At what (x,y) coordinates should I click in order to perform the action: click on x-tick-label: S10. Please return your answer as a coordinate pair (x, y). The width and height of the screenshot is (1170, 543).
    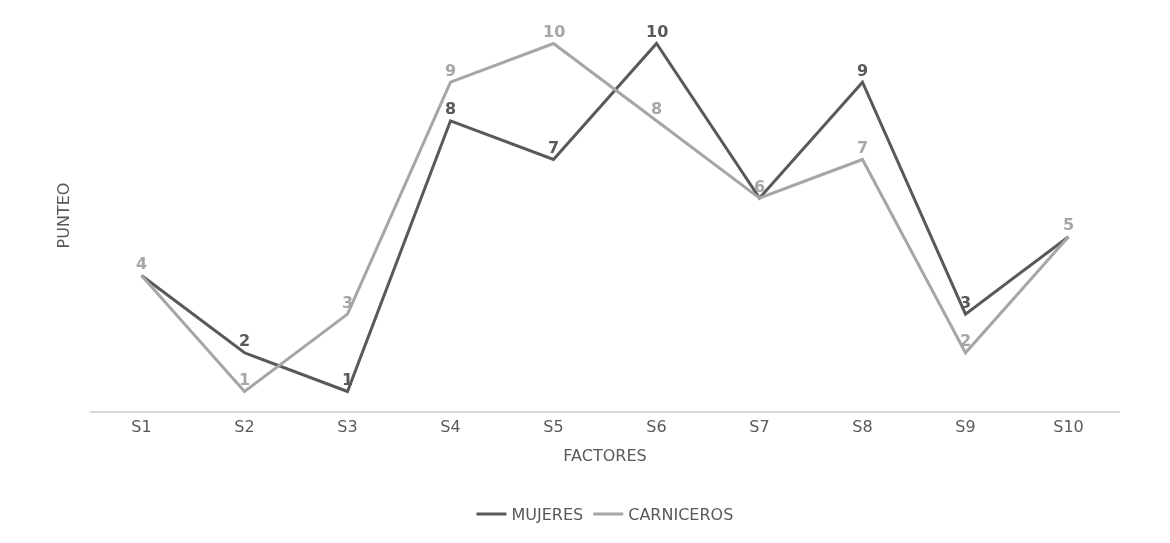
    Looking at the image, I should click on (1068, 426).